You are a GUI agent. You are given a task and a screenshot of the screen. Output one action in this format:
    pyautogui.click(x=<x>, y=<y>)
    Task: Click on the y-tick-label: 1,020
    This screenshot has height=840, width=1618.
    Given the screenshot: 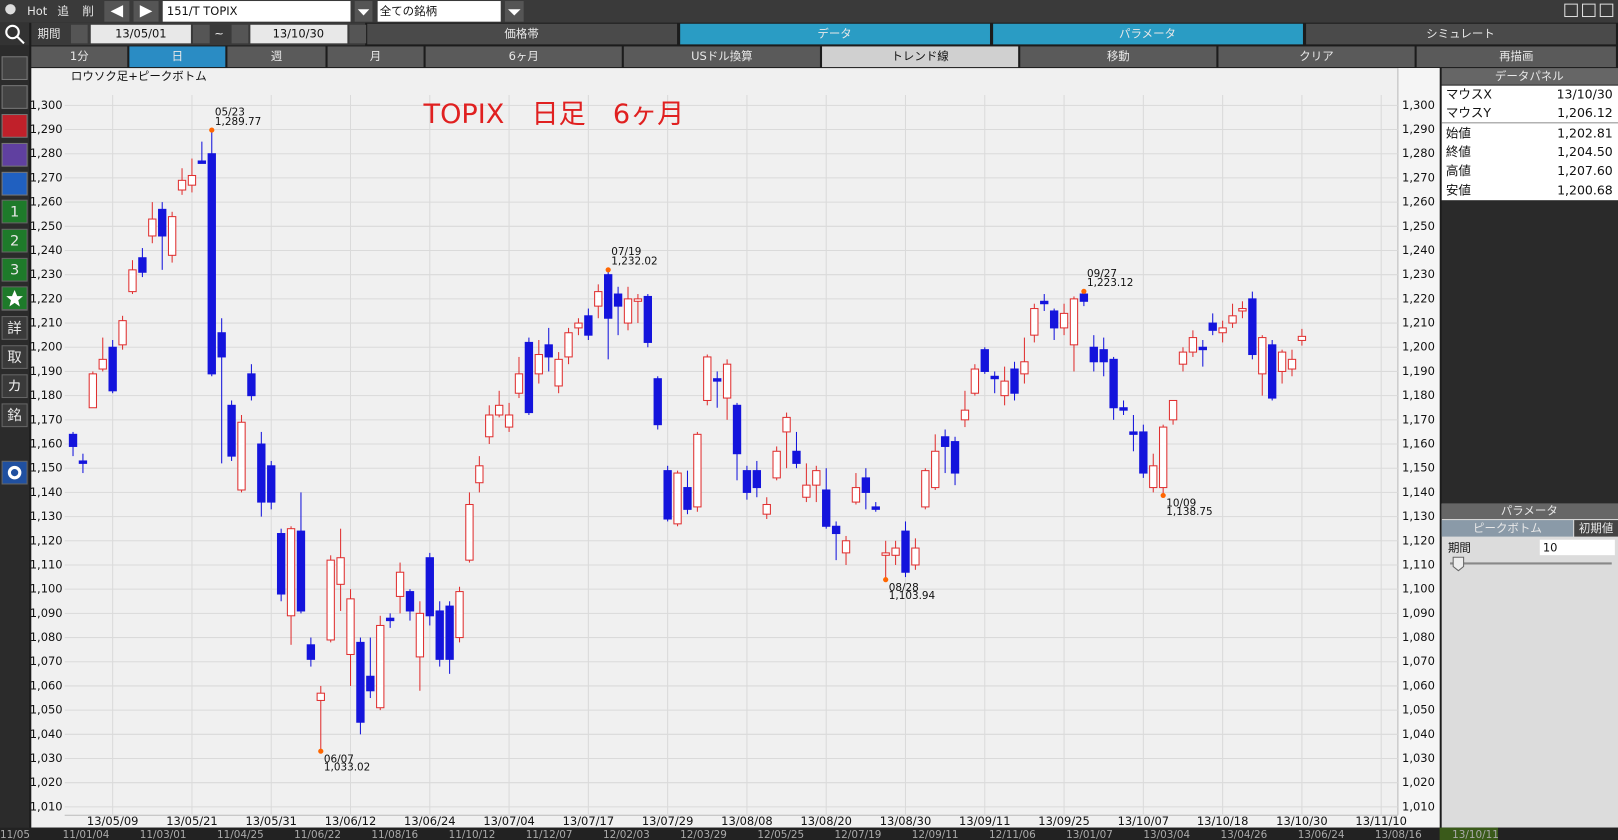 What is the action you would take?
    pyautogui.click(x=46, y=782)
    